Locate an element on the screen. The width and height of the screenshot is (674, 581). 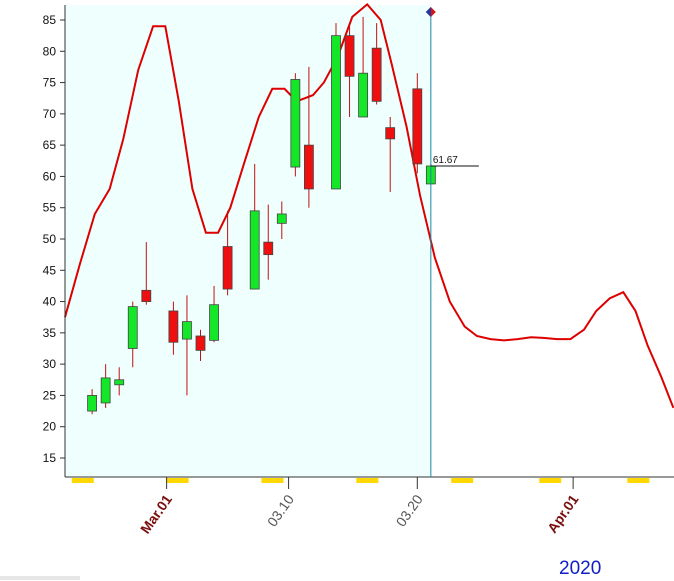
y-tick-label: 40 is located at coordinates (50, 302).